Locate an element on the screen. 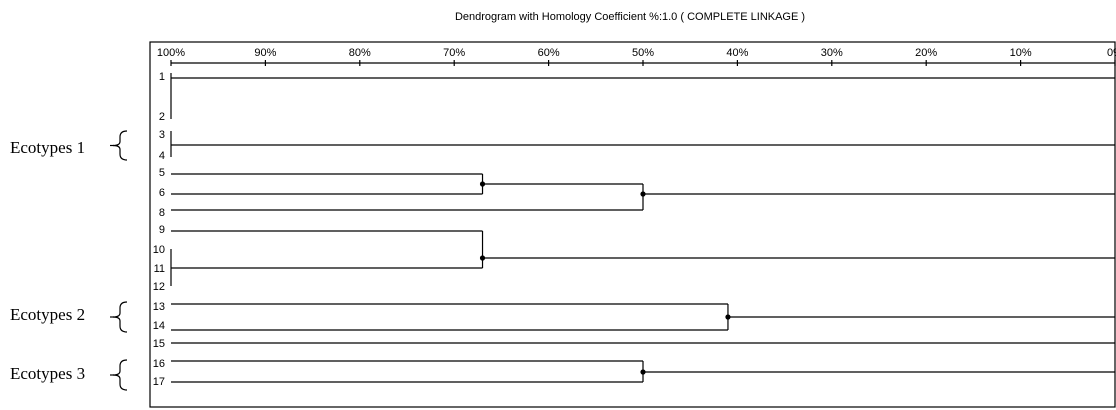 The image size is (1116, 410). tick-label: 0% is located at coordinates (1111, 53).